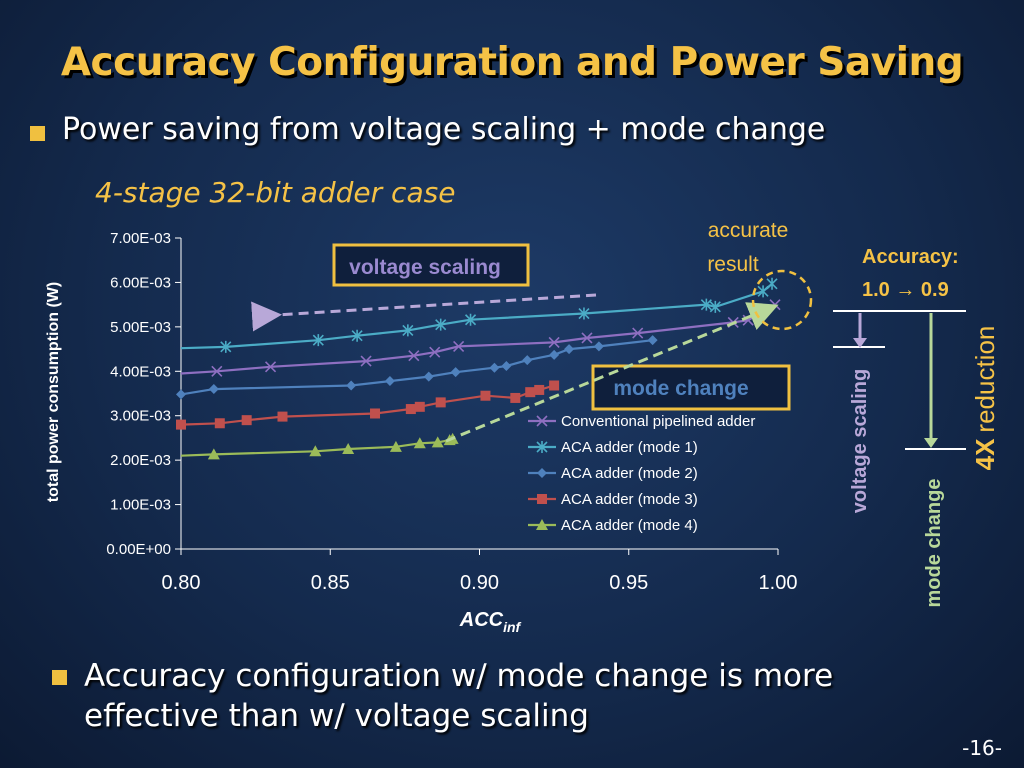 The width and height of the screenshot is (1024, 768). Describe the element at coordinates (860, 343) in the screenshot. I see `vs-arrow-head-icon` at that location.